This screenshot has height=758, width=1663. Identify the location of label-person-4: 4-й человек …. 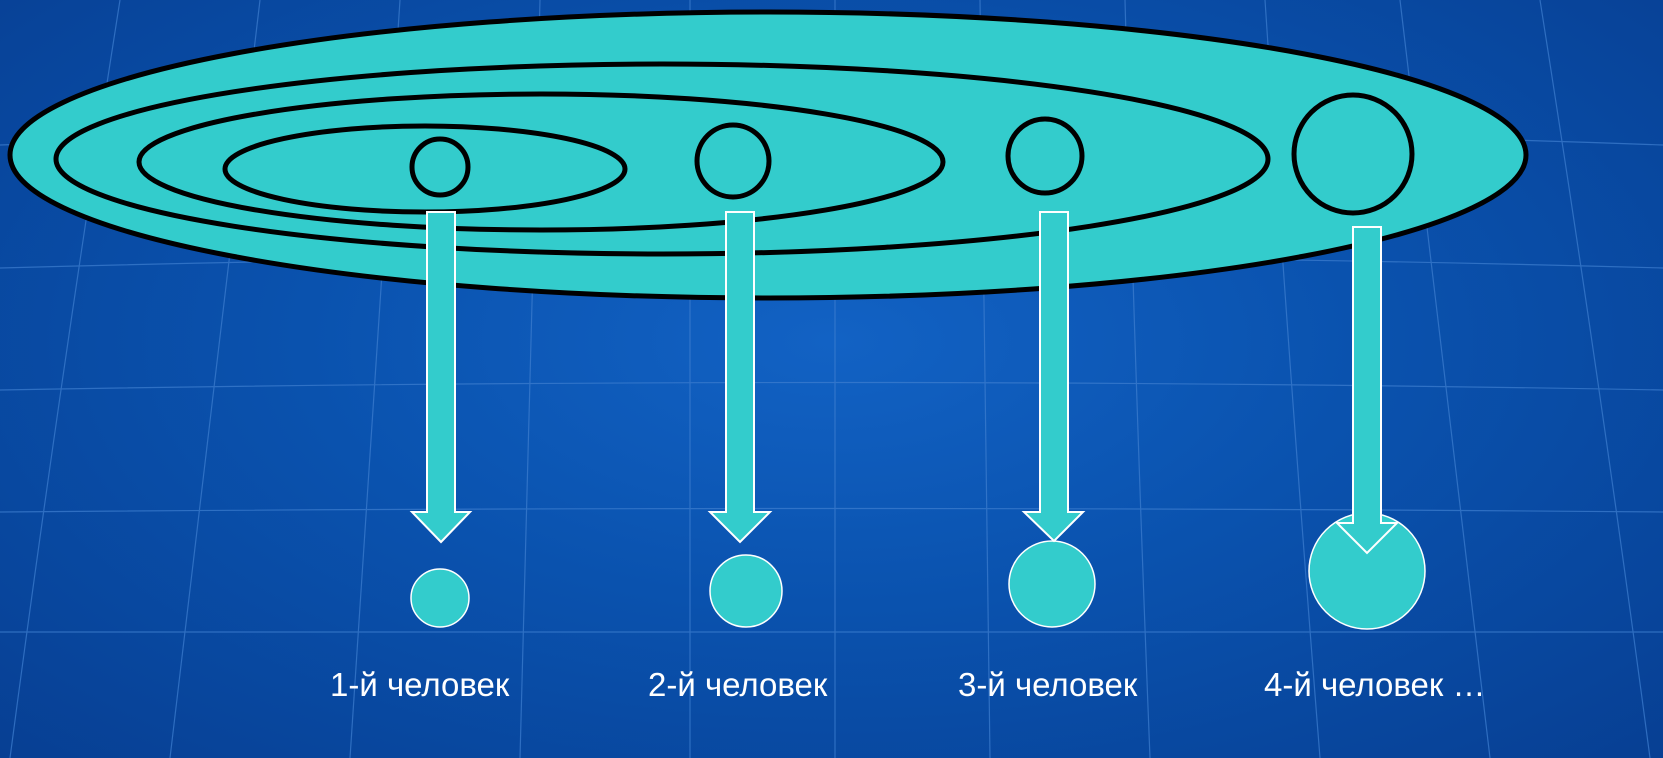
(1375, 684).